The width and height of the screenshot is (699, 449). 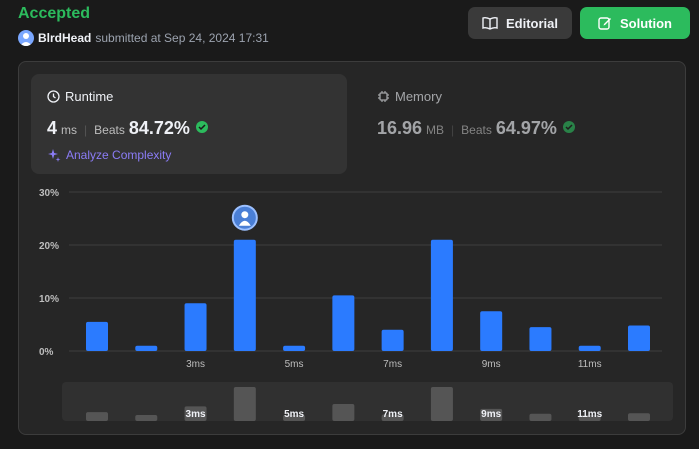 What do you see at coordinates (526, 128) in the screenshot?
I see `memory-beats-value: 64.97%` at bounding box center [526, 128].